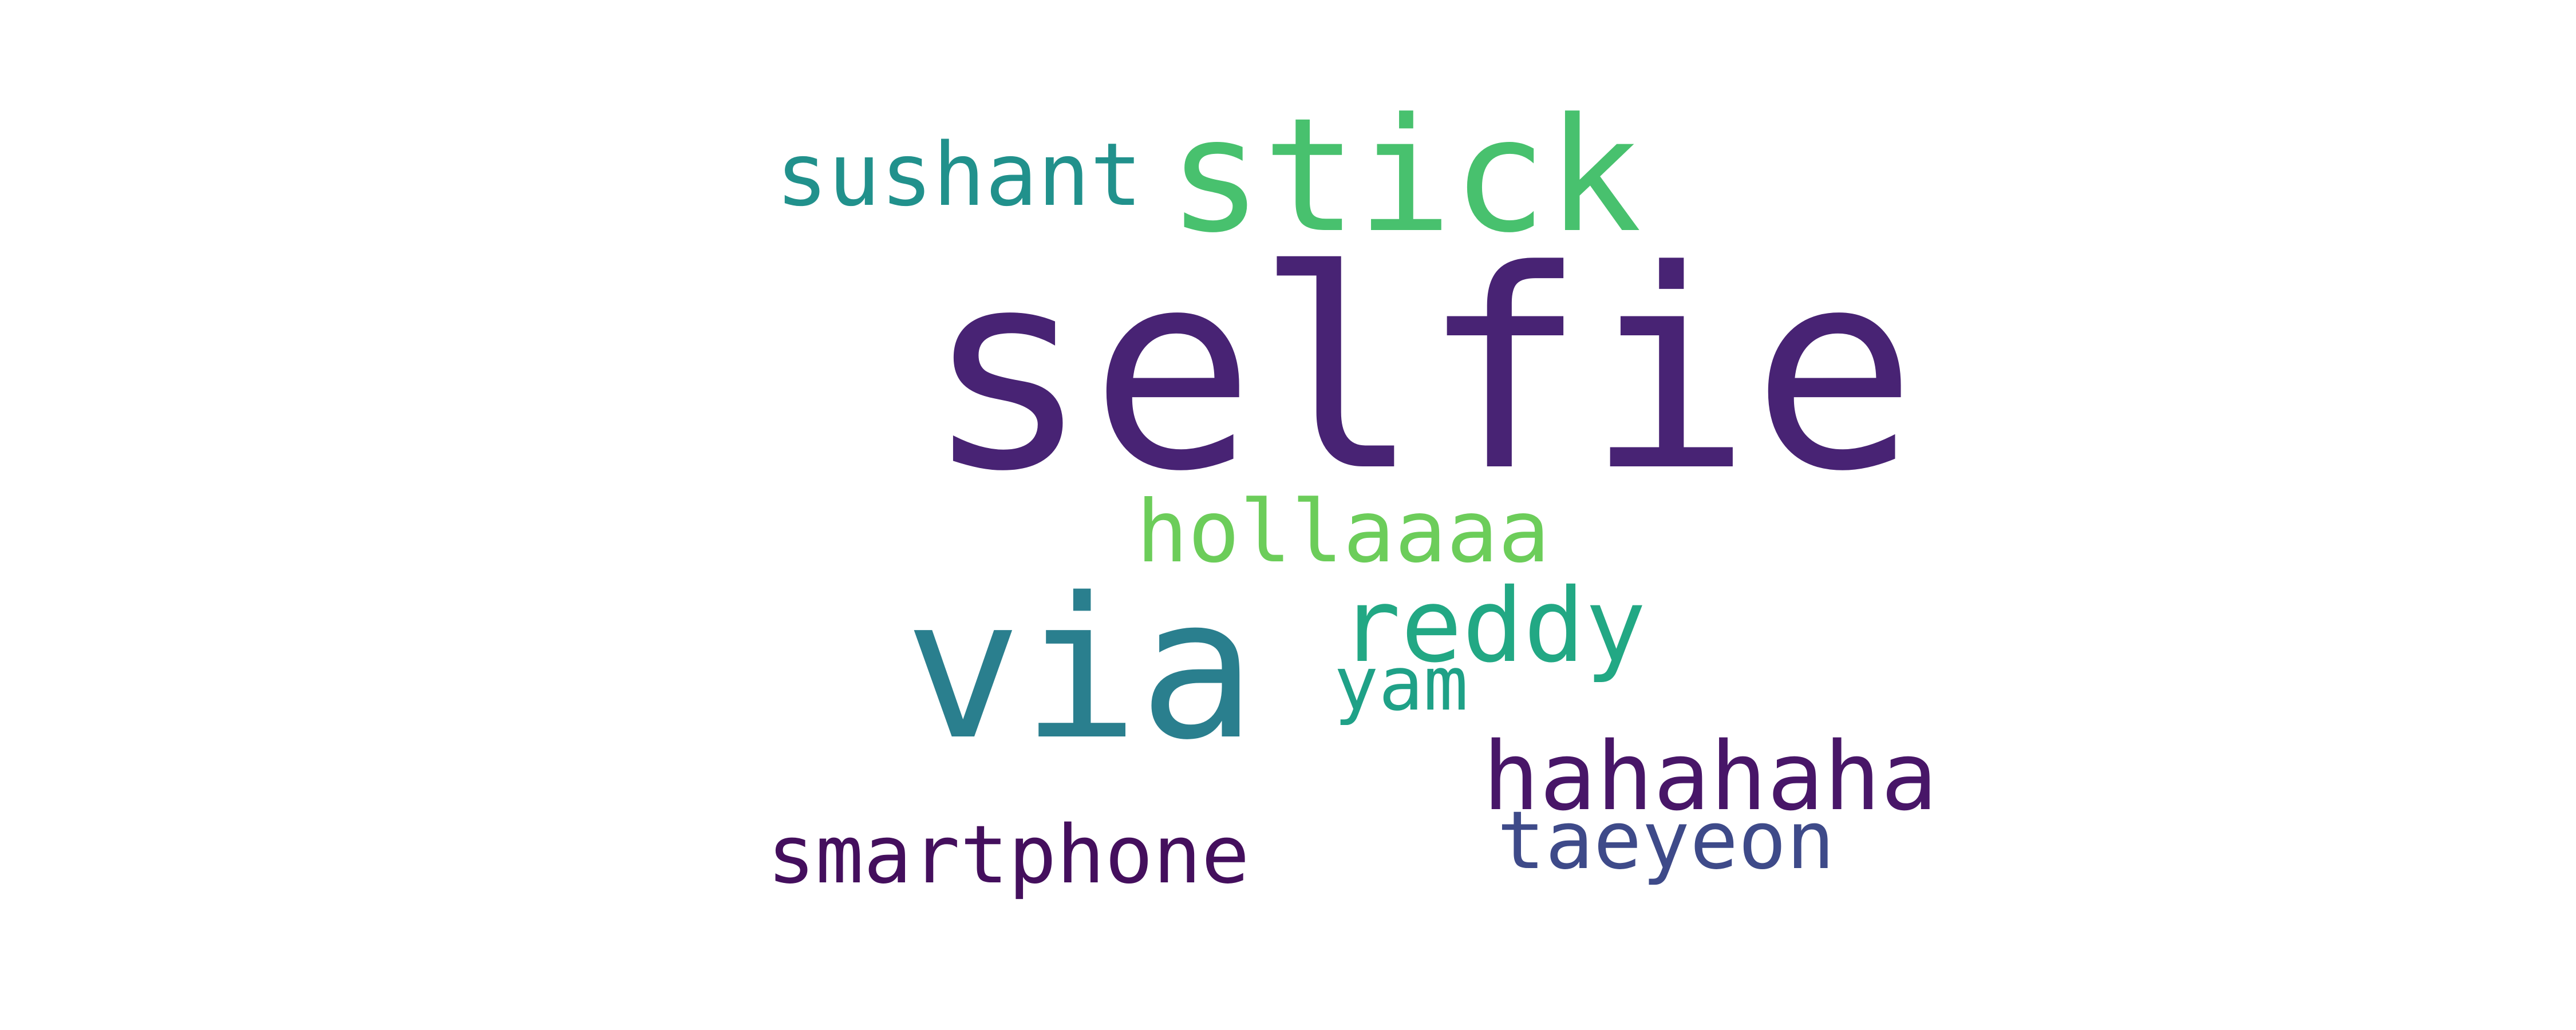 The width and height of the screenshot is (2576, 1030). Describe the element at coordinates (1420, 372) in the screenshot. I see `word-selfie: selfie` at that location.